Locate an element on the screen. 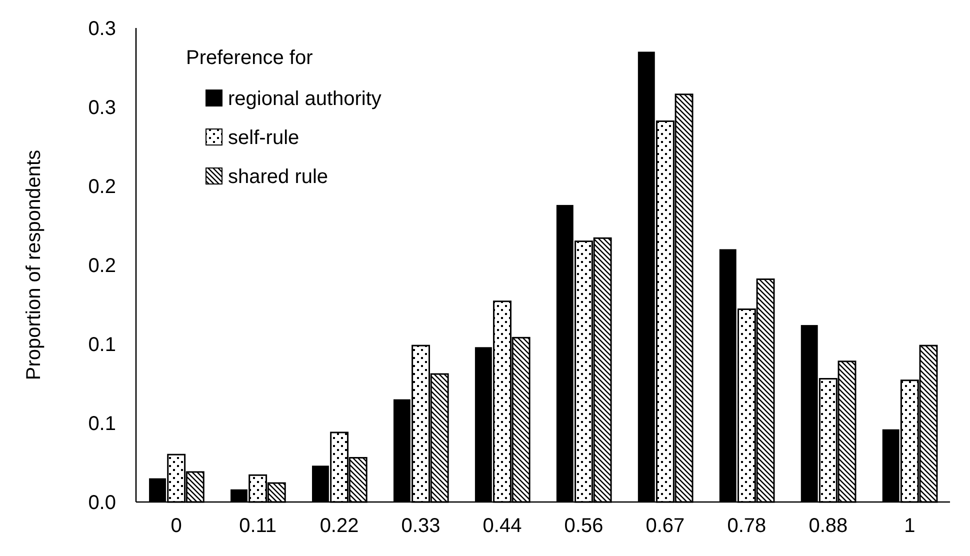 This screenshot has height=556, width=970. x-tick-label: 0.88 is located at coordinates (828, 526).